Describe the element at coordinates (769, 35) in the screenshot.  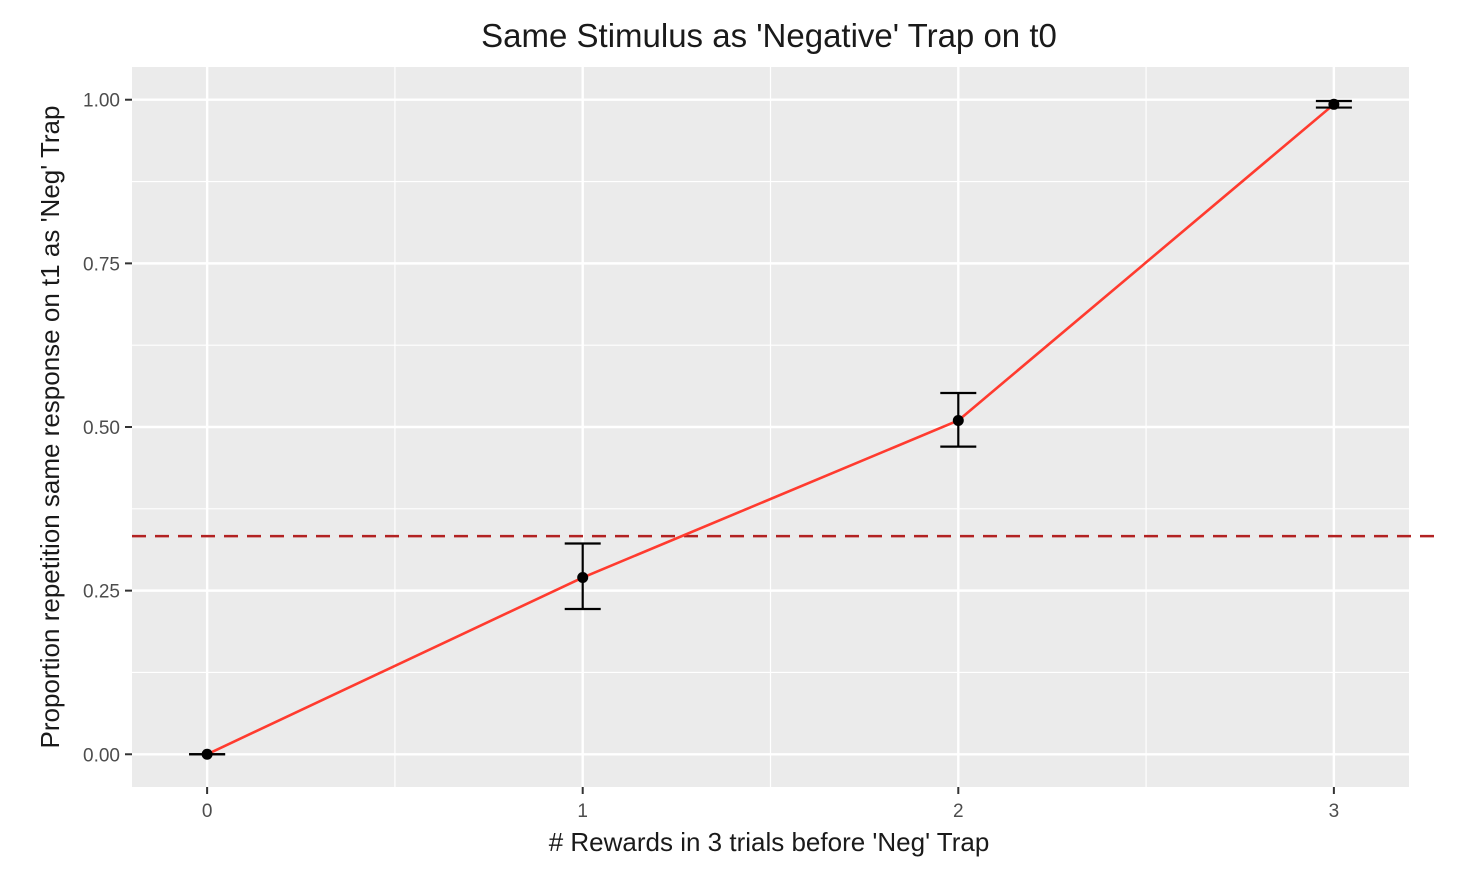
I see `chart-title: Same Stimulus as 'Negative' Trap on t0` at that location.